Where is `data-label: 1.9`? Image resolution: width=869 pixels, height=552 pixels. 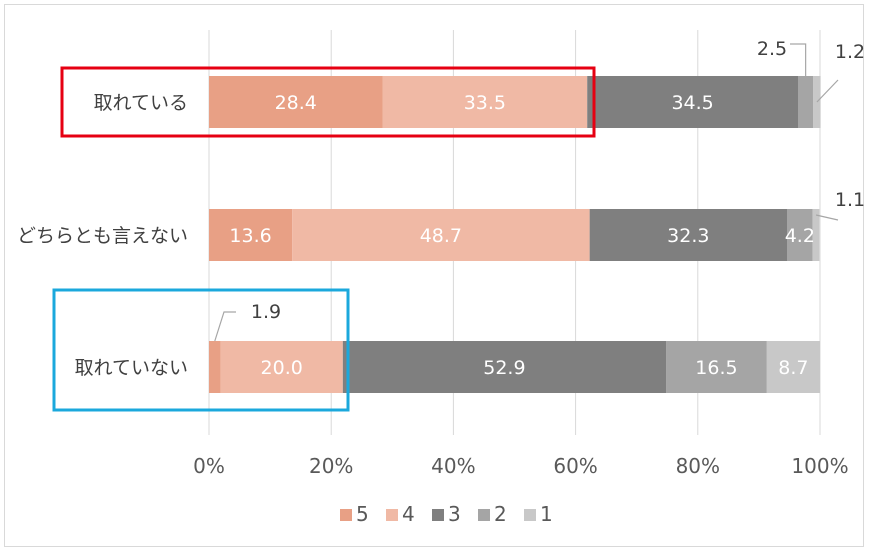
data-label: 1.9 is located at coordinates (266, 312).